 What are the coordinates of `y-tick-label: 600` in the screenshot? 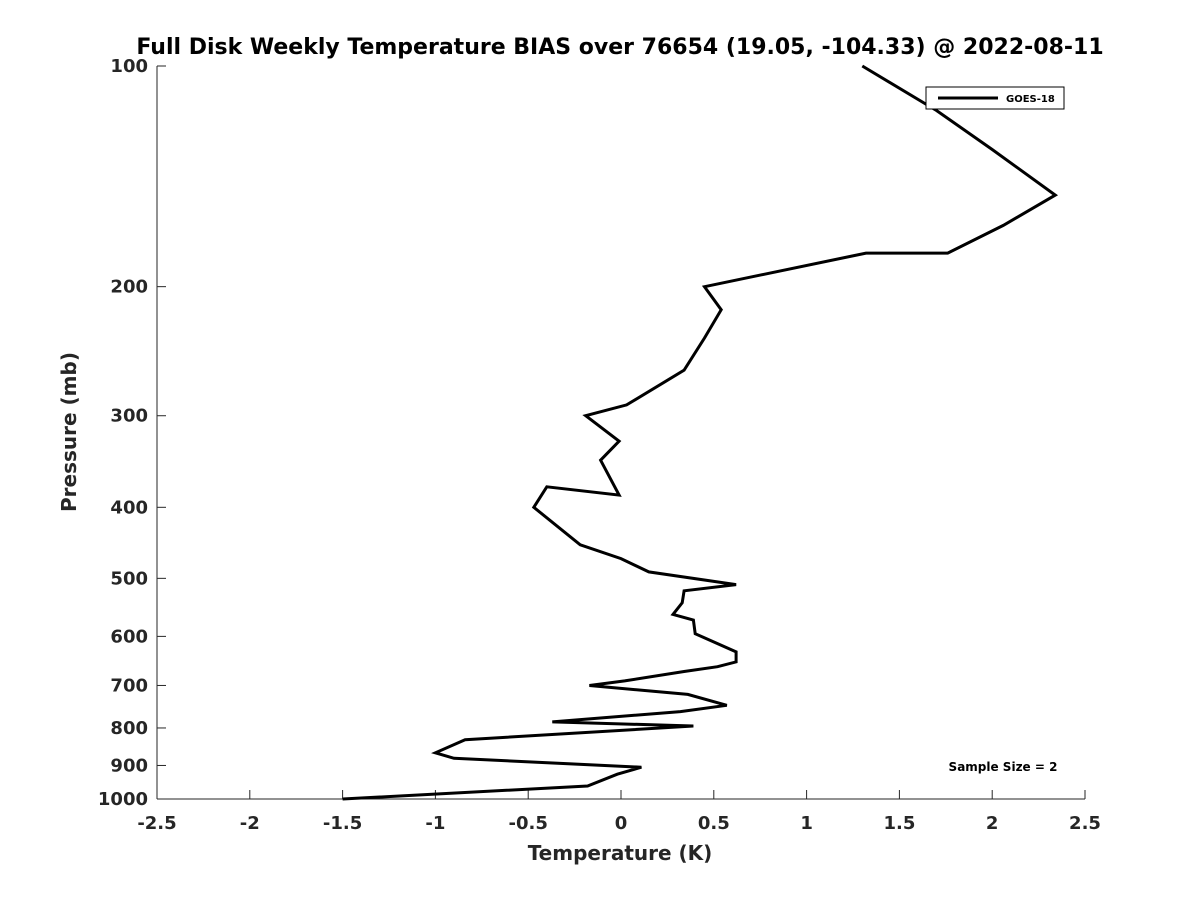 It's located at (129, 636).